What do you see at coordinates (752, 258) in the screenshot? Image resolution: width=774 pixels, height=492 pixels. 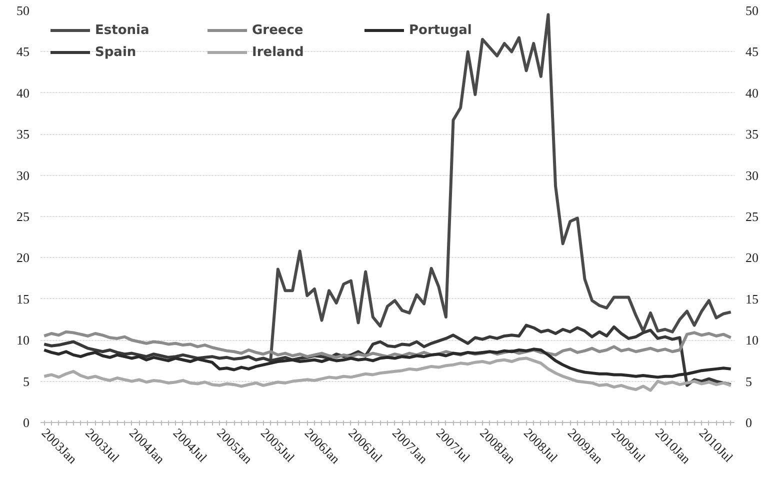 I see `y2-tick-label: 20` at bounding box center [752, 258].